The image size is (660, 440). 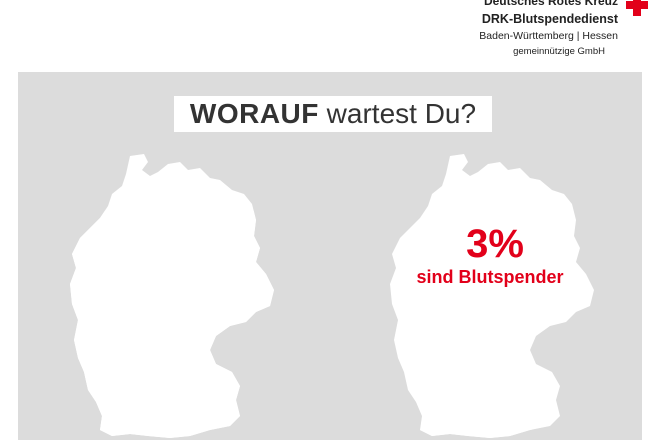 What do you see at coordinates (401, 113) in the screenshot?
I see `headline-light: wartest Du?` at bounding box center [401, 113].